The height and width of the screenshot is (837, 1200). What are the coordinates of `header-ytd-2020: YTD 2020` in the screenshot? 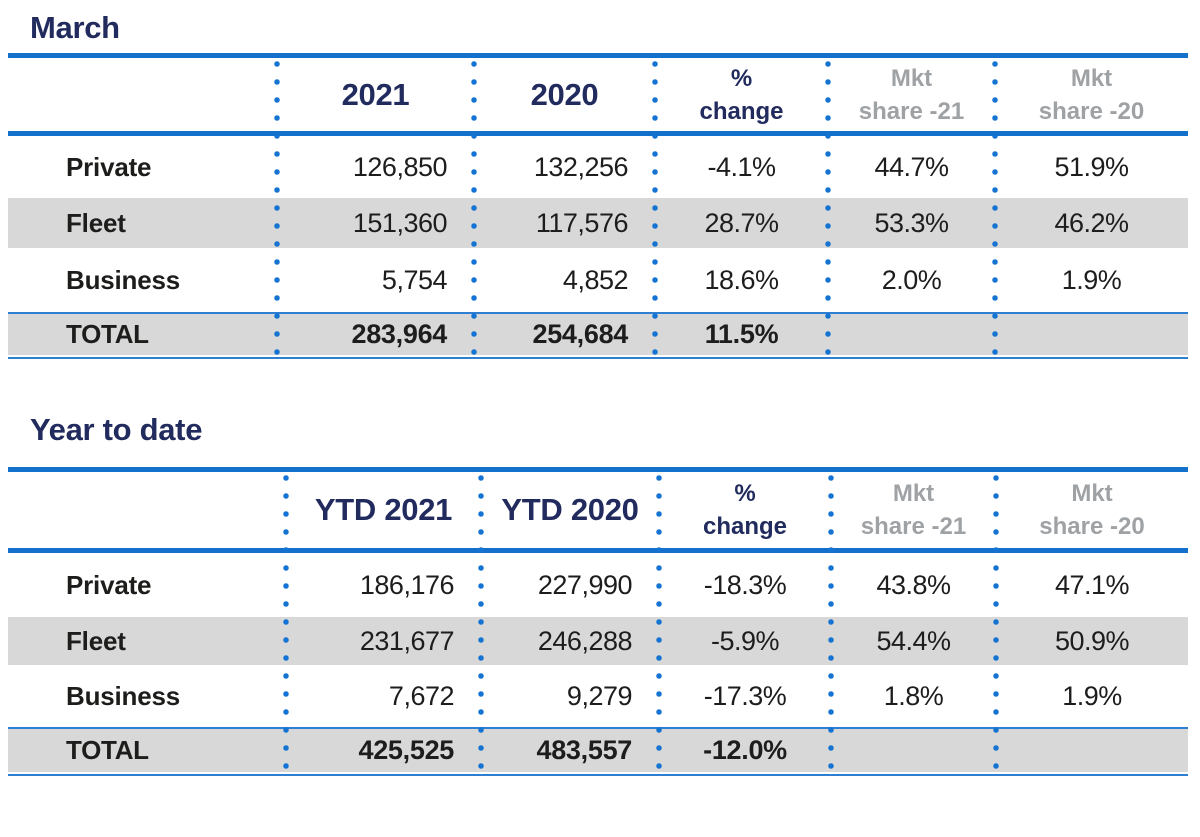 It's located at (570, 509).